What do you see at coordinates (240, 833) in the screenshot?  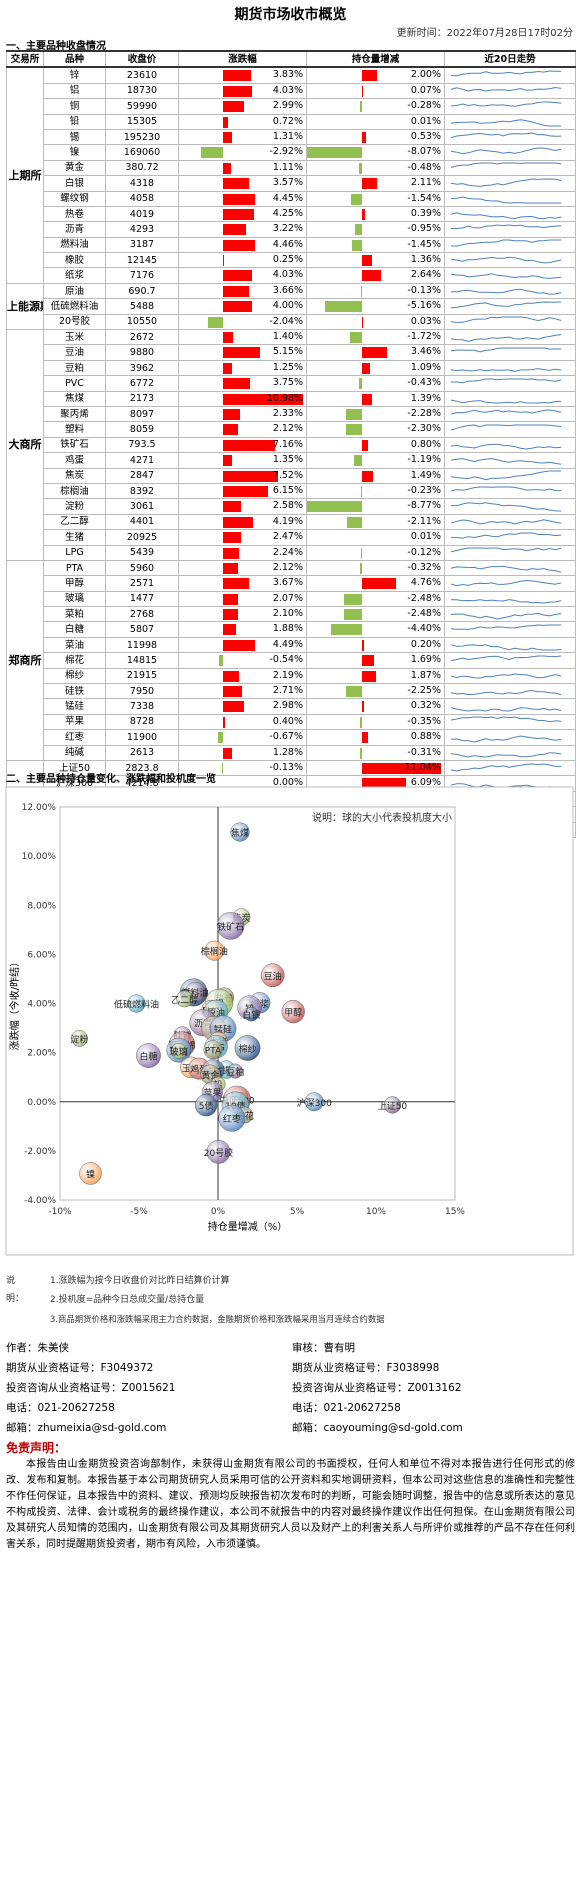 I see `point-label: 焦煤` at bounding box center [240, 833].